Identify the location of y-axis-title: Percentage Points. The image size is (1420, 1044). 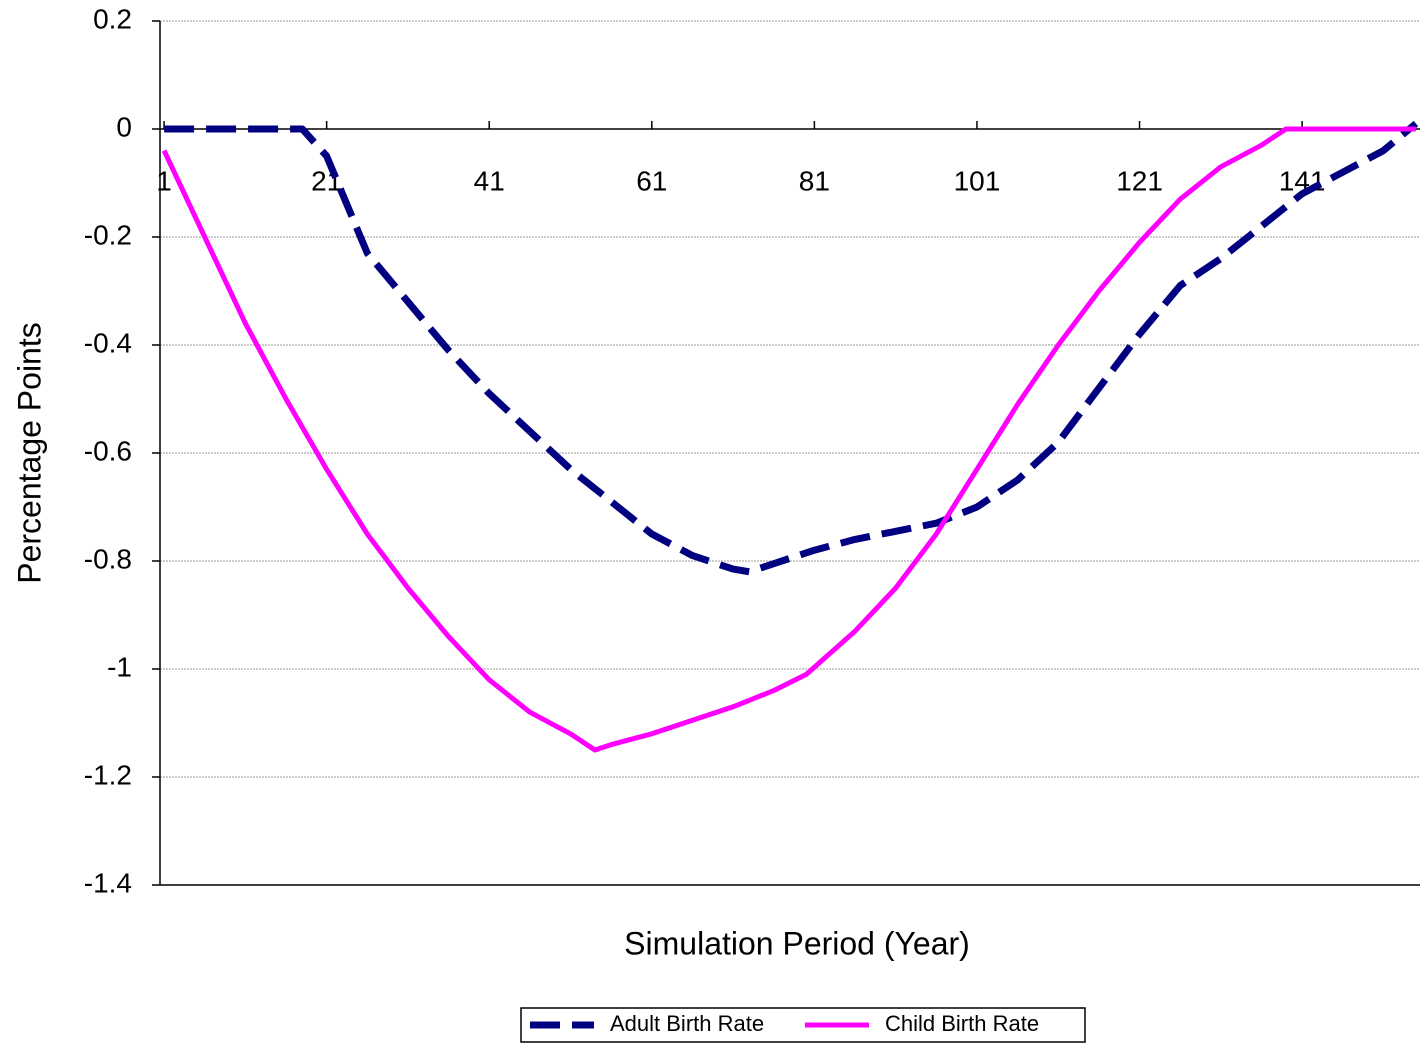
(29, 453).